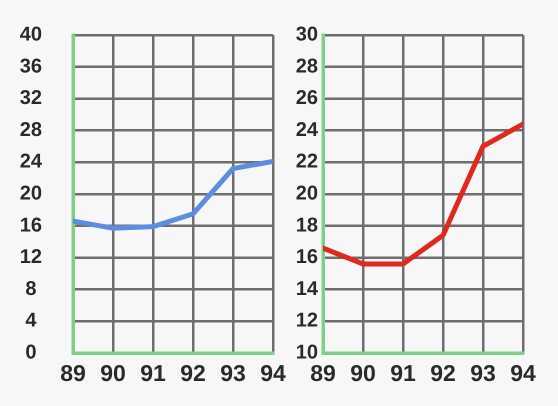 Image resolution: width=558 pixels, height=406 pixels. What do you see at coordinates (307, 225) in the screenshot?
I see `y-tick-label: 18` at bounding box center [307, 225].